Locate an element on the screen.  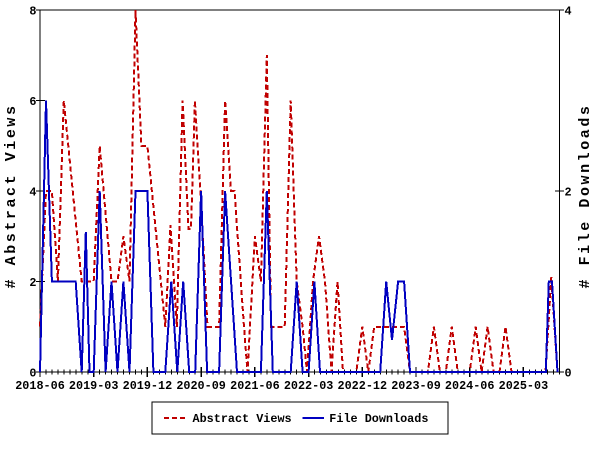
svg-text: 2022-03 is located at coordinates (309, 386).